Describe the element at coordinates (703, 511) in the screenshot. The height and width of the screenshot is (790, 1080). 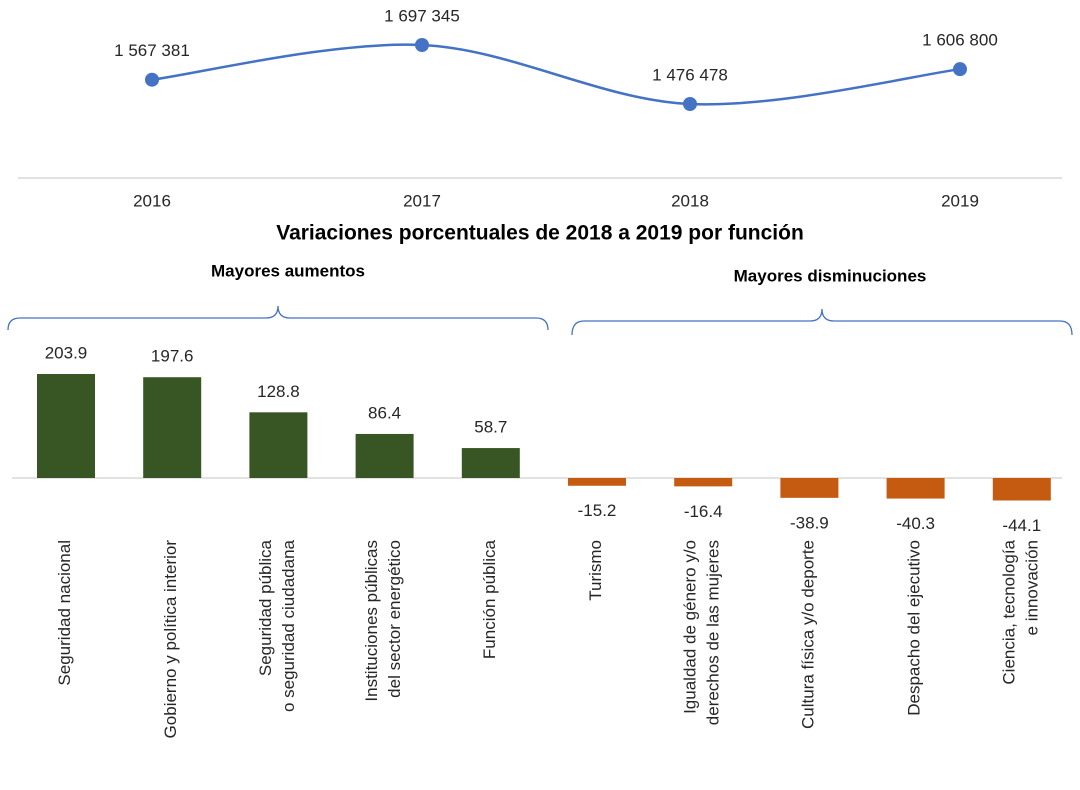
I see `value-label: -16.4` at that location.